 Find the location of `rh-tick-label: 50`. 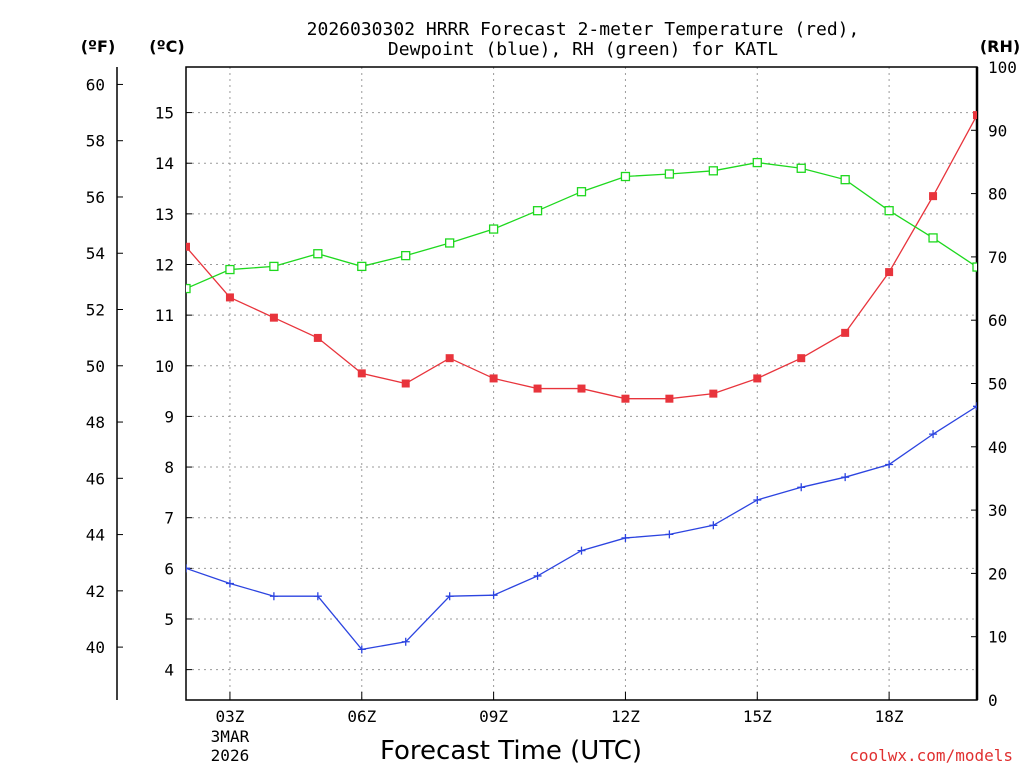

rh-tick-label: 50 is located at coordinates (997, 384).